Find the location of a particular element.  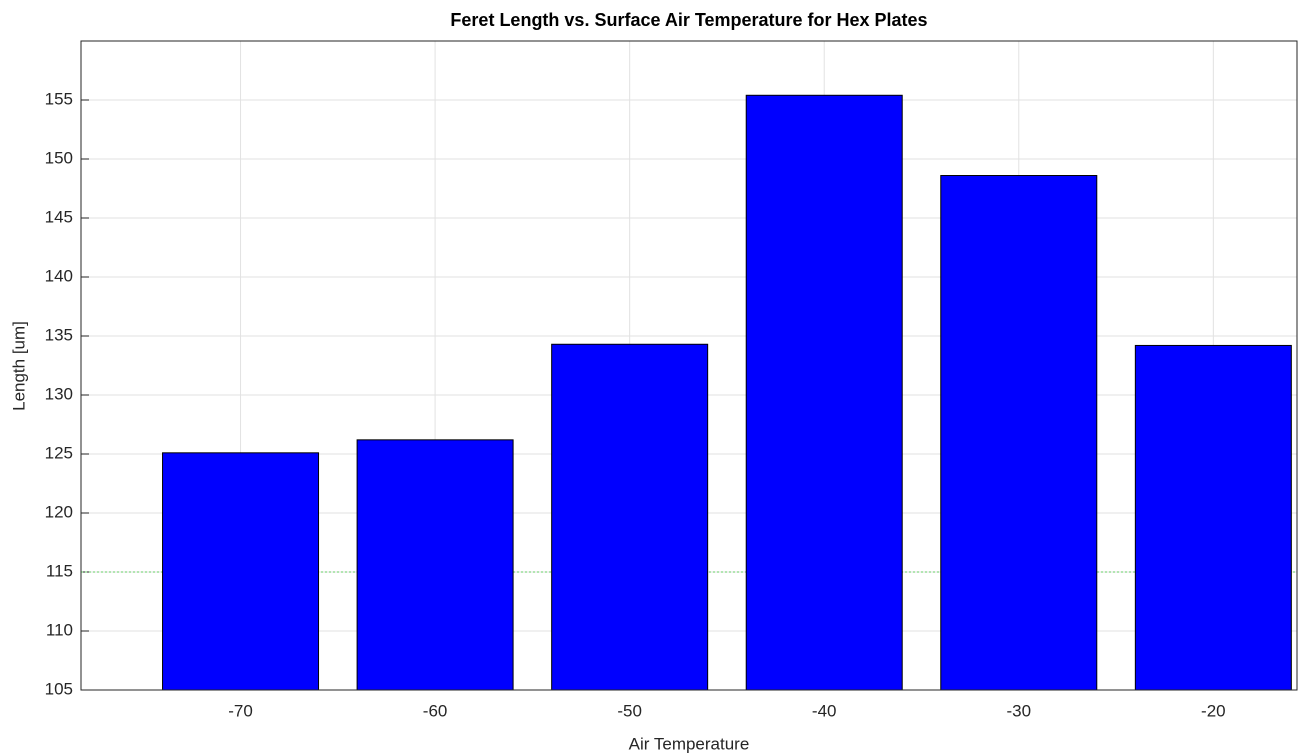

y-tick-label: 105 is located at coordinates (59, 688).